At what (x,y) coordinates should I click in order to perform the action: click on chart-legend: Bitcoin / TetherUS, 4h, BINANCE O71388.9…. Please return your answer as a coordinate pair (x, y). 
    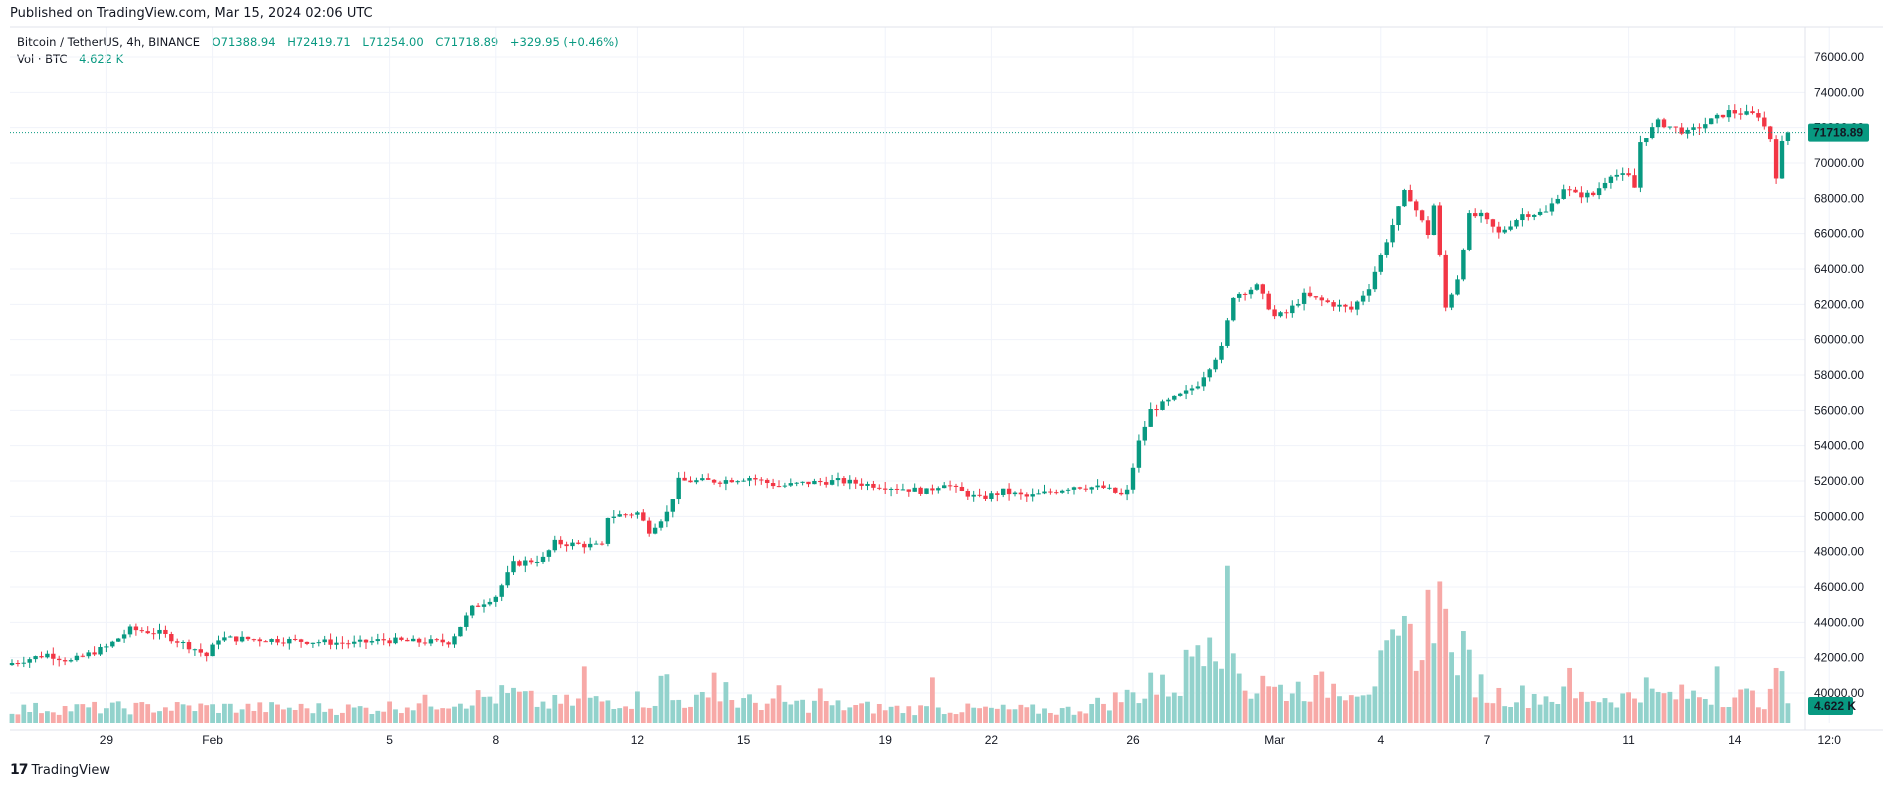
    Looking at the image, I should click on (318, 51).